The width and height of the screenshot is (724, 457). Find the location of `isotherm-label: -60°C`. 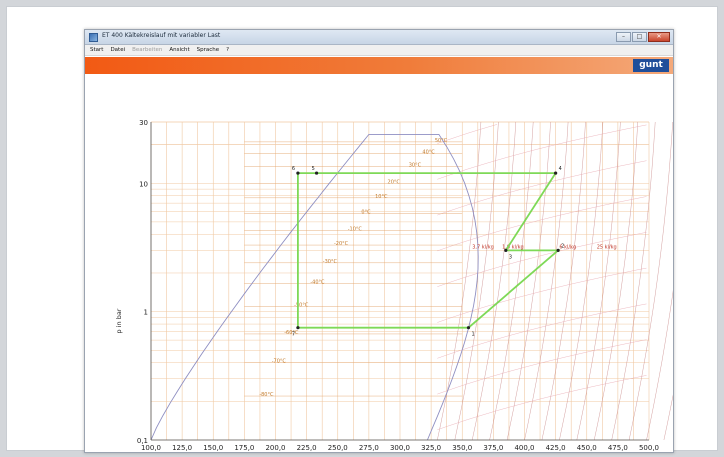

isotherm-label: -60°C is located at coordinates (291, 333).